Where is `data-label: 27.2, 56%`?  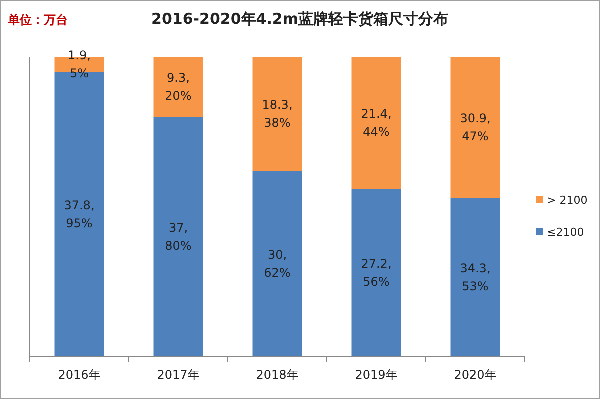
data-label: 27.2, 56% is located at coordinates (376, 273).